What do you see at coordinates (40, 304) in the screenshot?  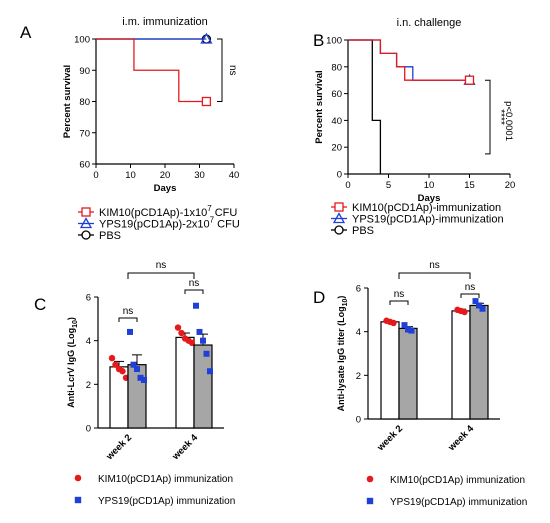 I see `panel-letter-c: C` at bounding box center [40, 304].